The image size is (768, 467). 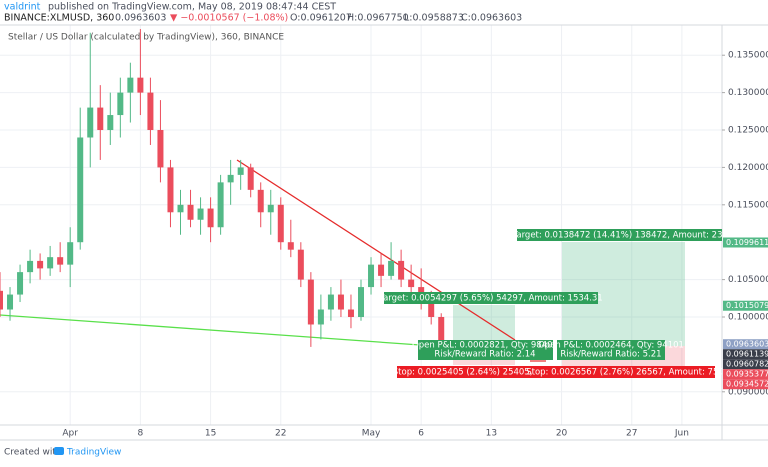 I want to click on low: L:0.0958873, so click(x=434, y=18).